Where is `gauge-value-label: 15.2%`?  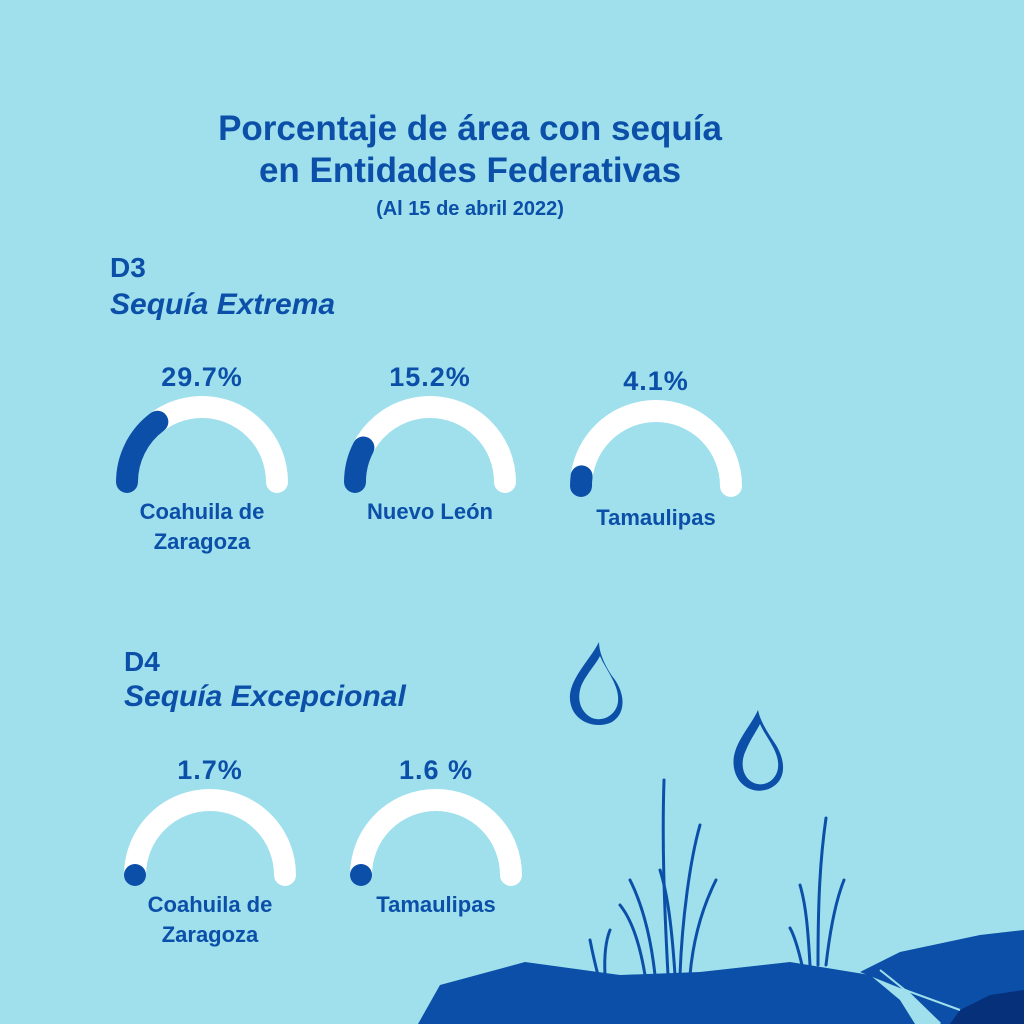 gauge-value-label: 15.2% is located at coordinates (430, 377).